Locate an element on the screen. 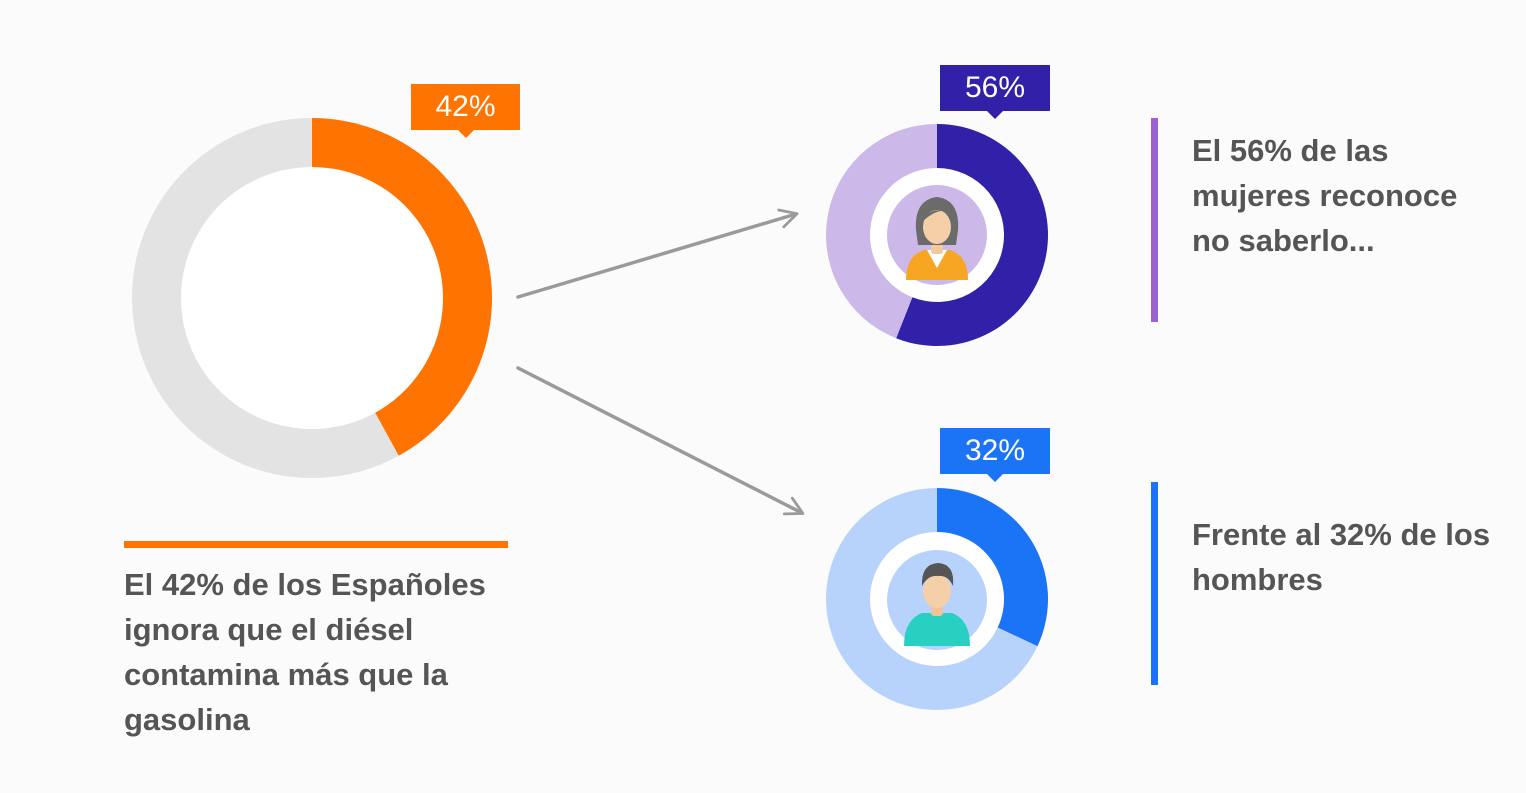 This screenshot has height=793, width=1526. slice-main-rest is located at coordinates (265, 298).